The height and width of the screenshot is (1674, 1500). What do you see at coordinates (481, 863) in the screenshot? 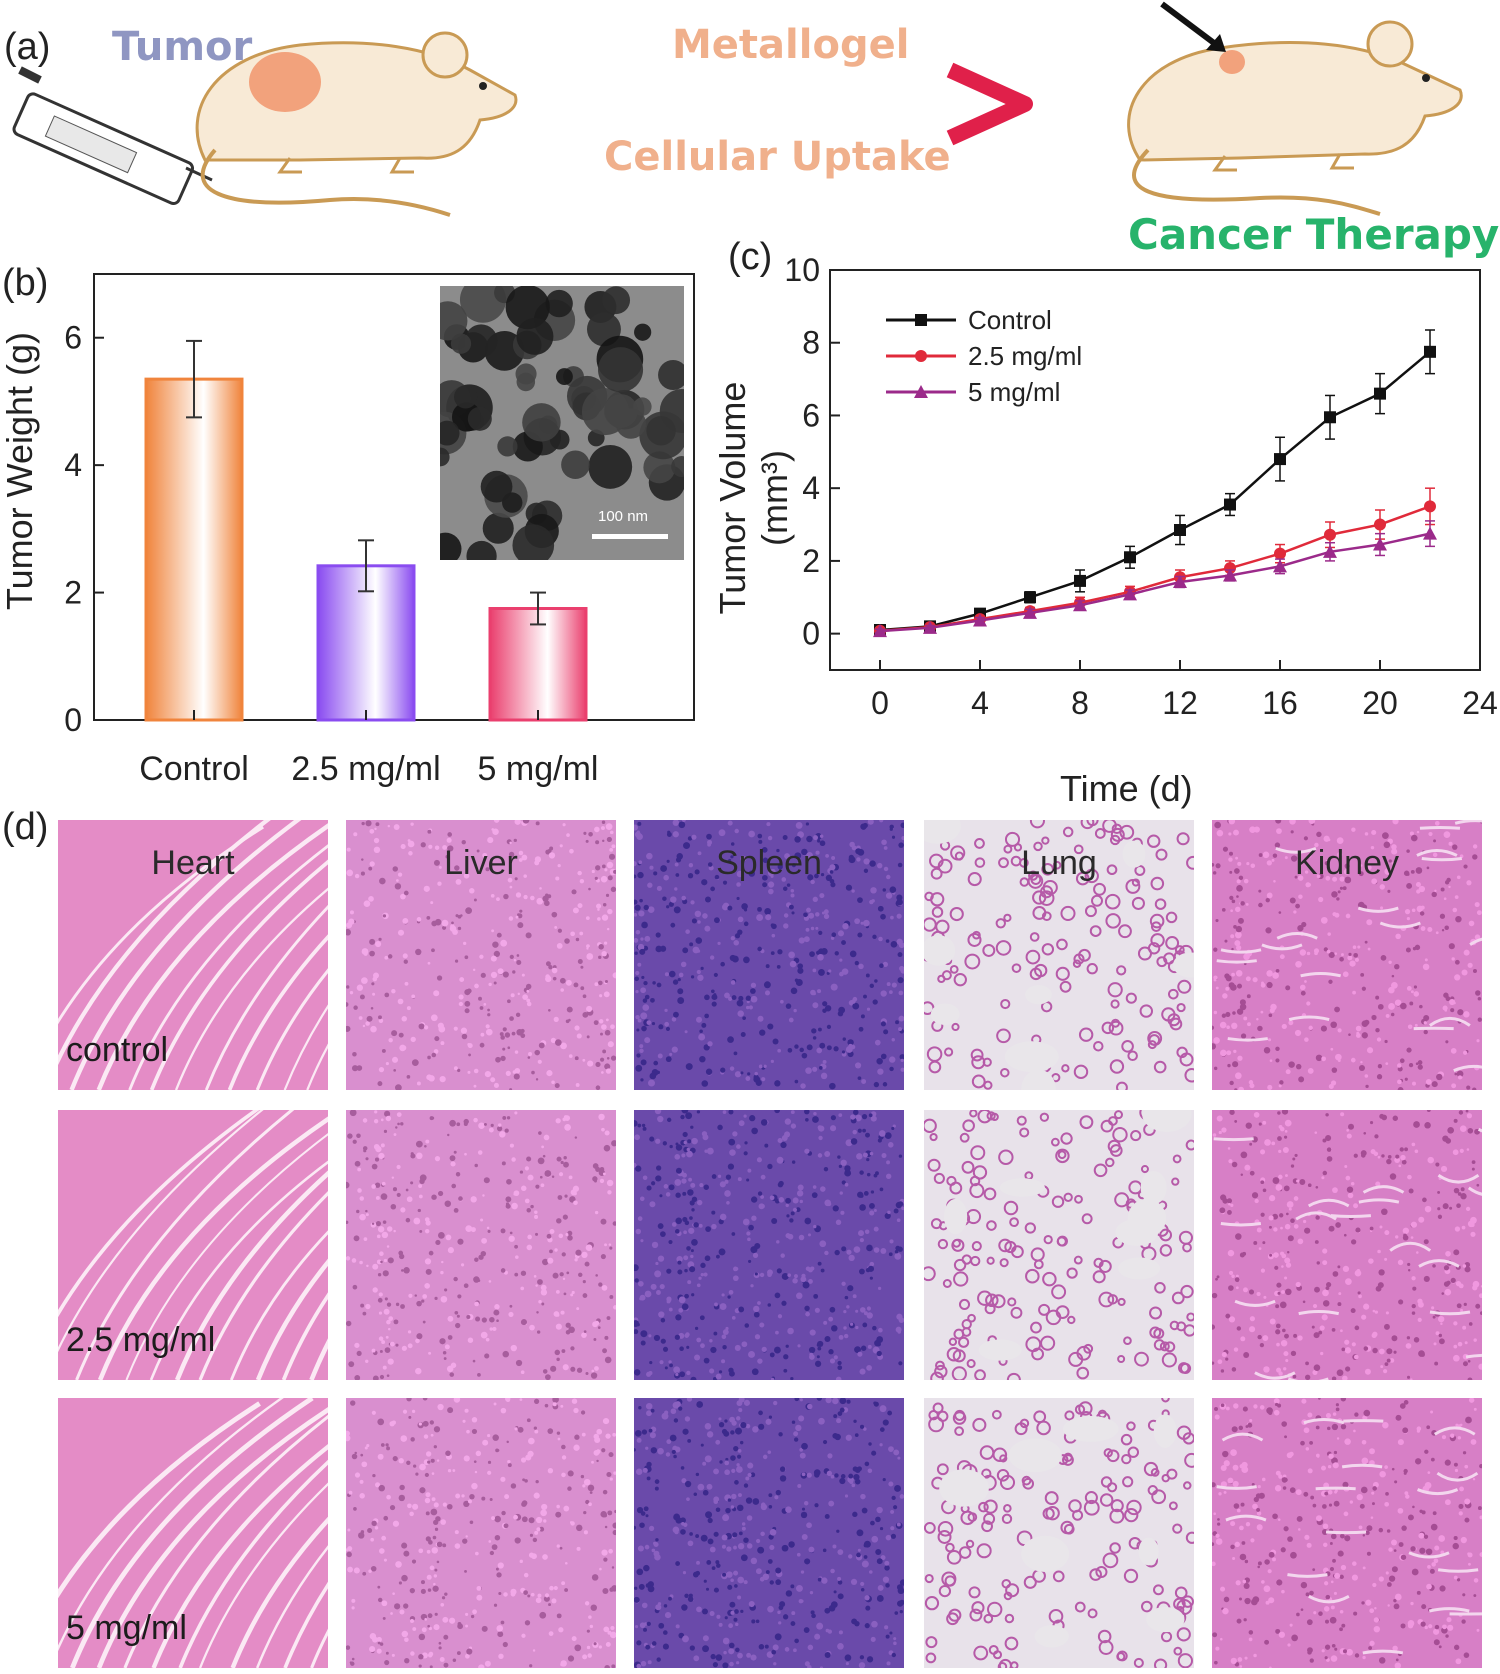
I see `organ-label-liver: Liver` at bounding box center [481, 863].